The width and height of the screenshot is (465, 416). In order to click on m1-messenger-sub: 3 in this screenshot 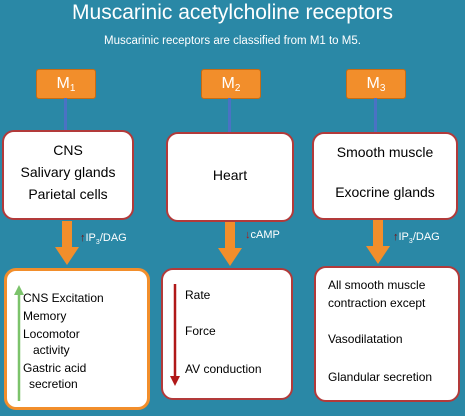, I will do `click(97, 243)`.